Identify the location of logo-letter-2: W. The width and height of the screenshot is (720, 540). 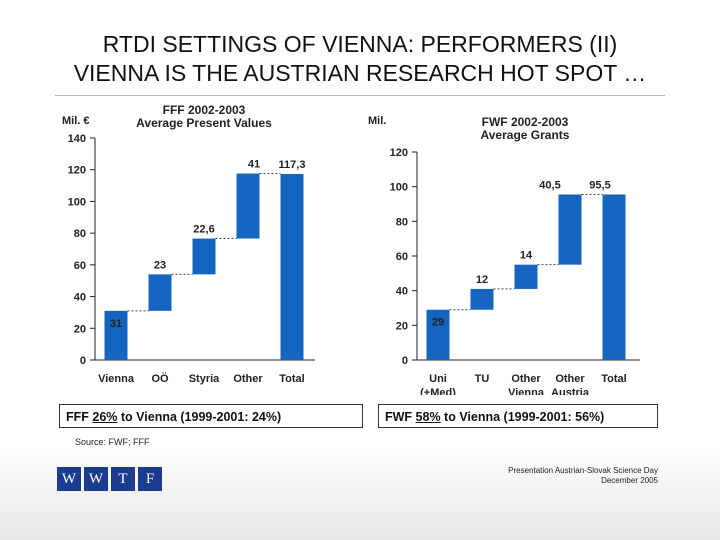
(96, 479).